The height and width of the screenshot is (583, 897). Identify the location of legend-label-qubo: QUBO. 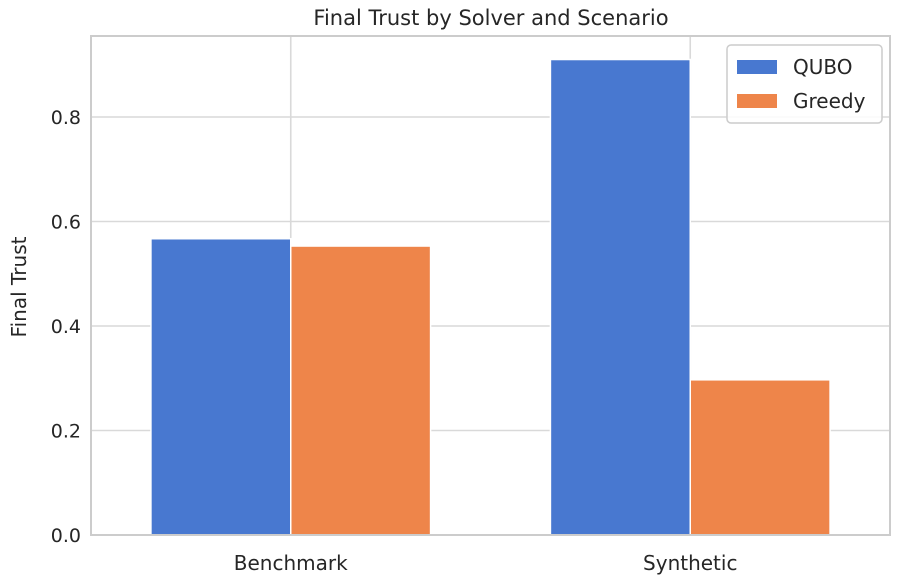
(823, 67).